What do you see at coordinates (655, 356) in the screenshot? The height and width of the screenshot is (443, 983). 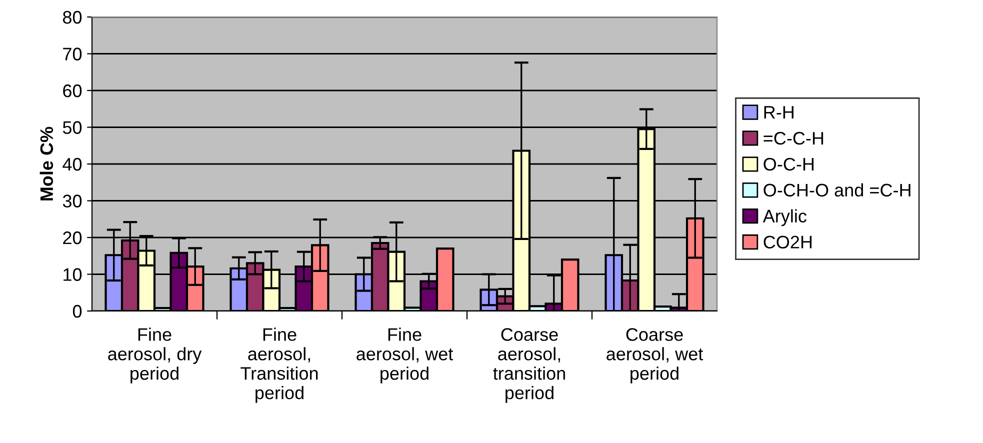 I see `x-tick-label: Coarse aerosol, wet period` at bounding box center [655, 356].